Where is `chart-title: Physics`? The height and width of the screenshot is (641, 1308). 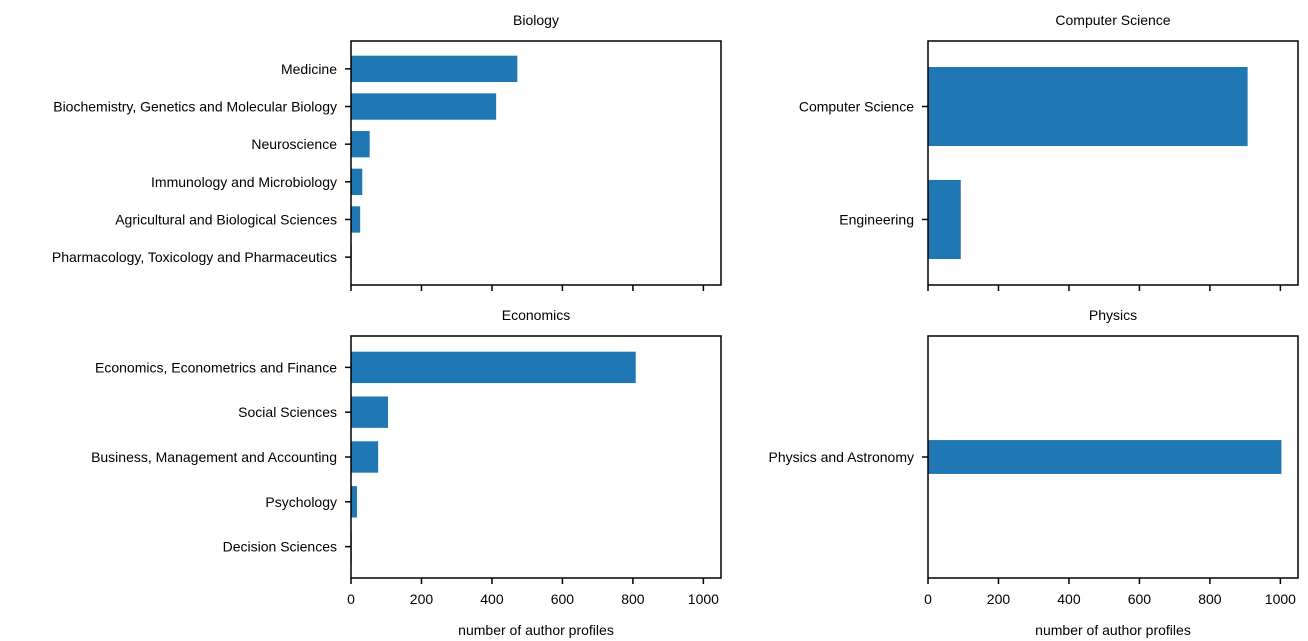 chart-title: Physics is located at coordinates (1113, 315).